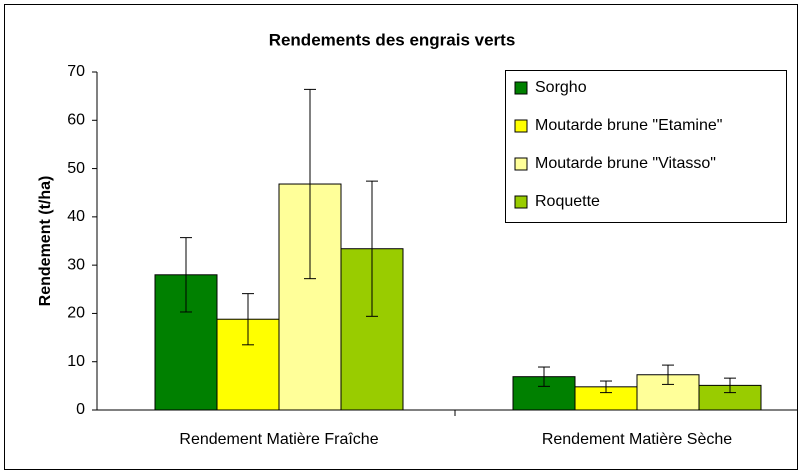 This screenshot has height=474, width=802. I want to click on y-tick-label: 60, so click(76, 120).